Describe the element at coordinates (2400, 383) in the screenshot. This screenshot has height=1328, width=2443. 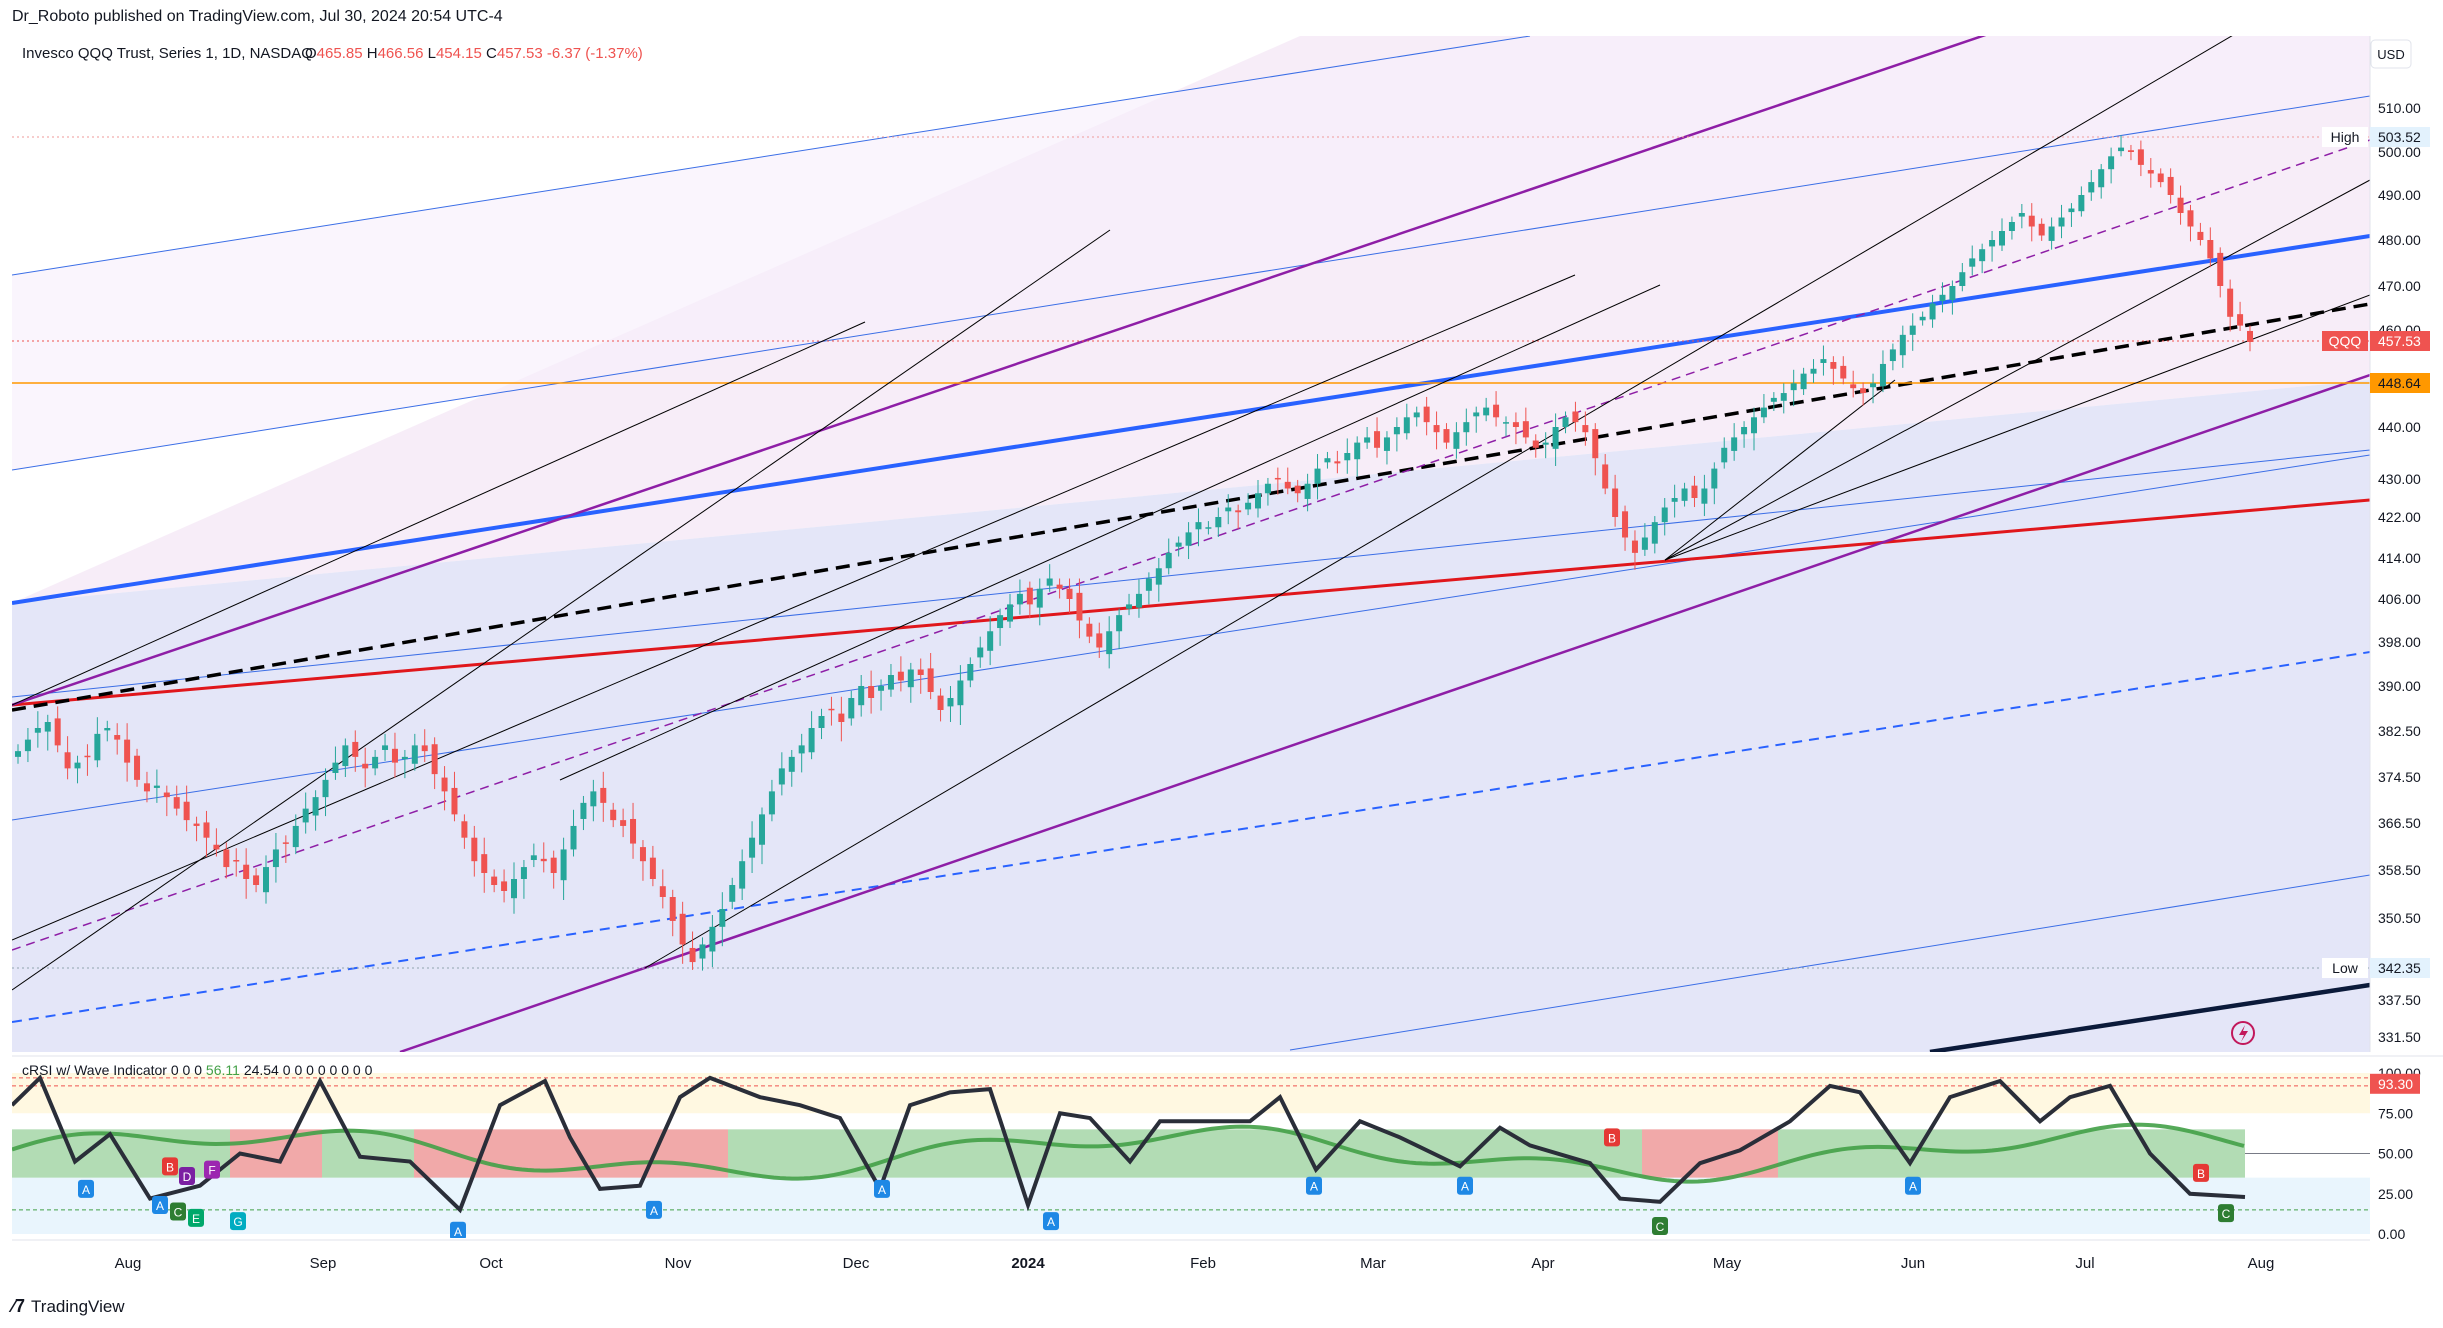
I see `price-label: 448.64` at that location.